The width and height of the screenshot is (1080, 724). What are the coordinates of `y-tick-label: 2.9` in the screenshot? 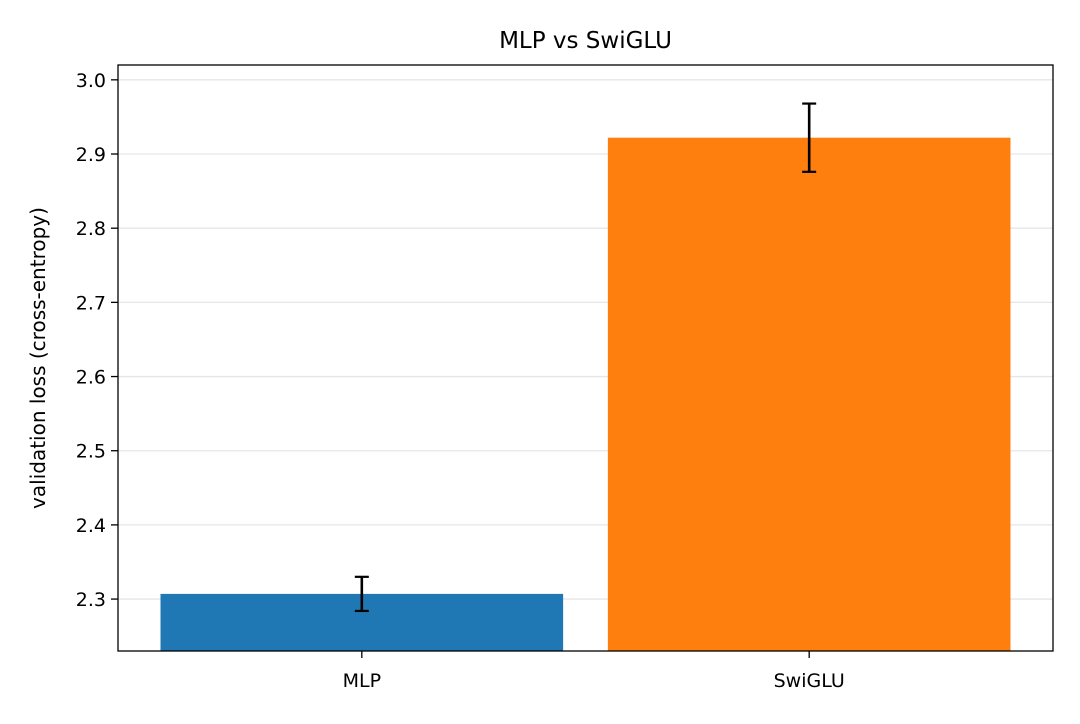 It's located at (91, 155).